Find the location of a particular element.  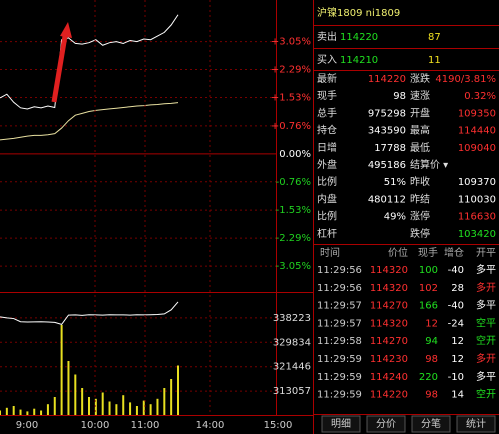

y-tick-label: +2.29% is located at coordinates (291, 70).